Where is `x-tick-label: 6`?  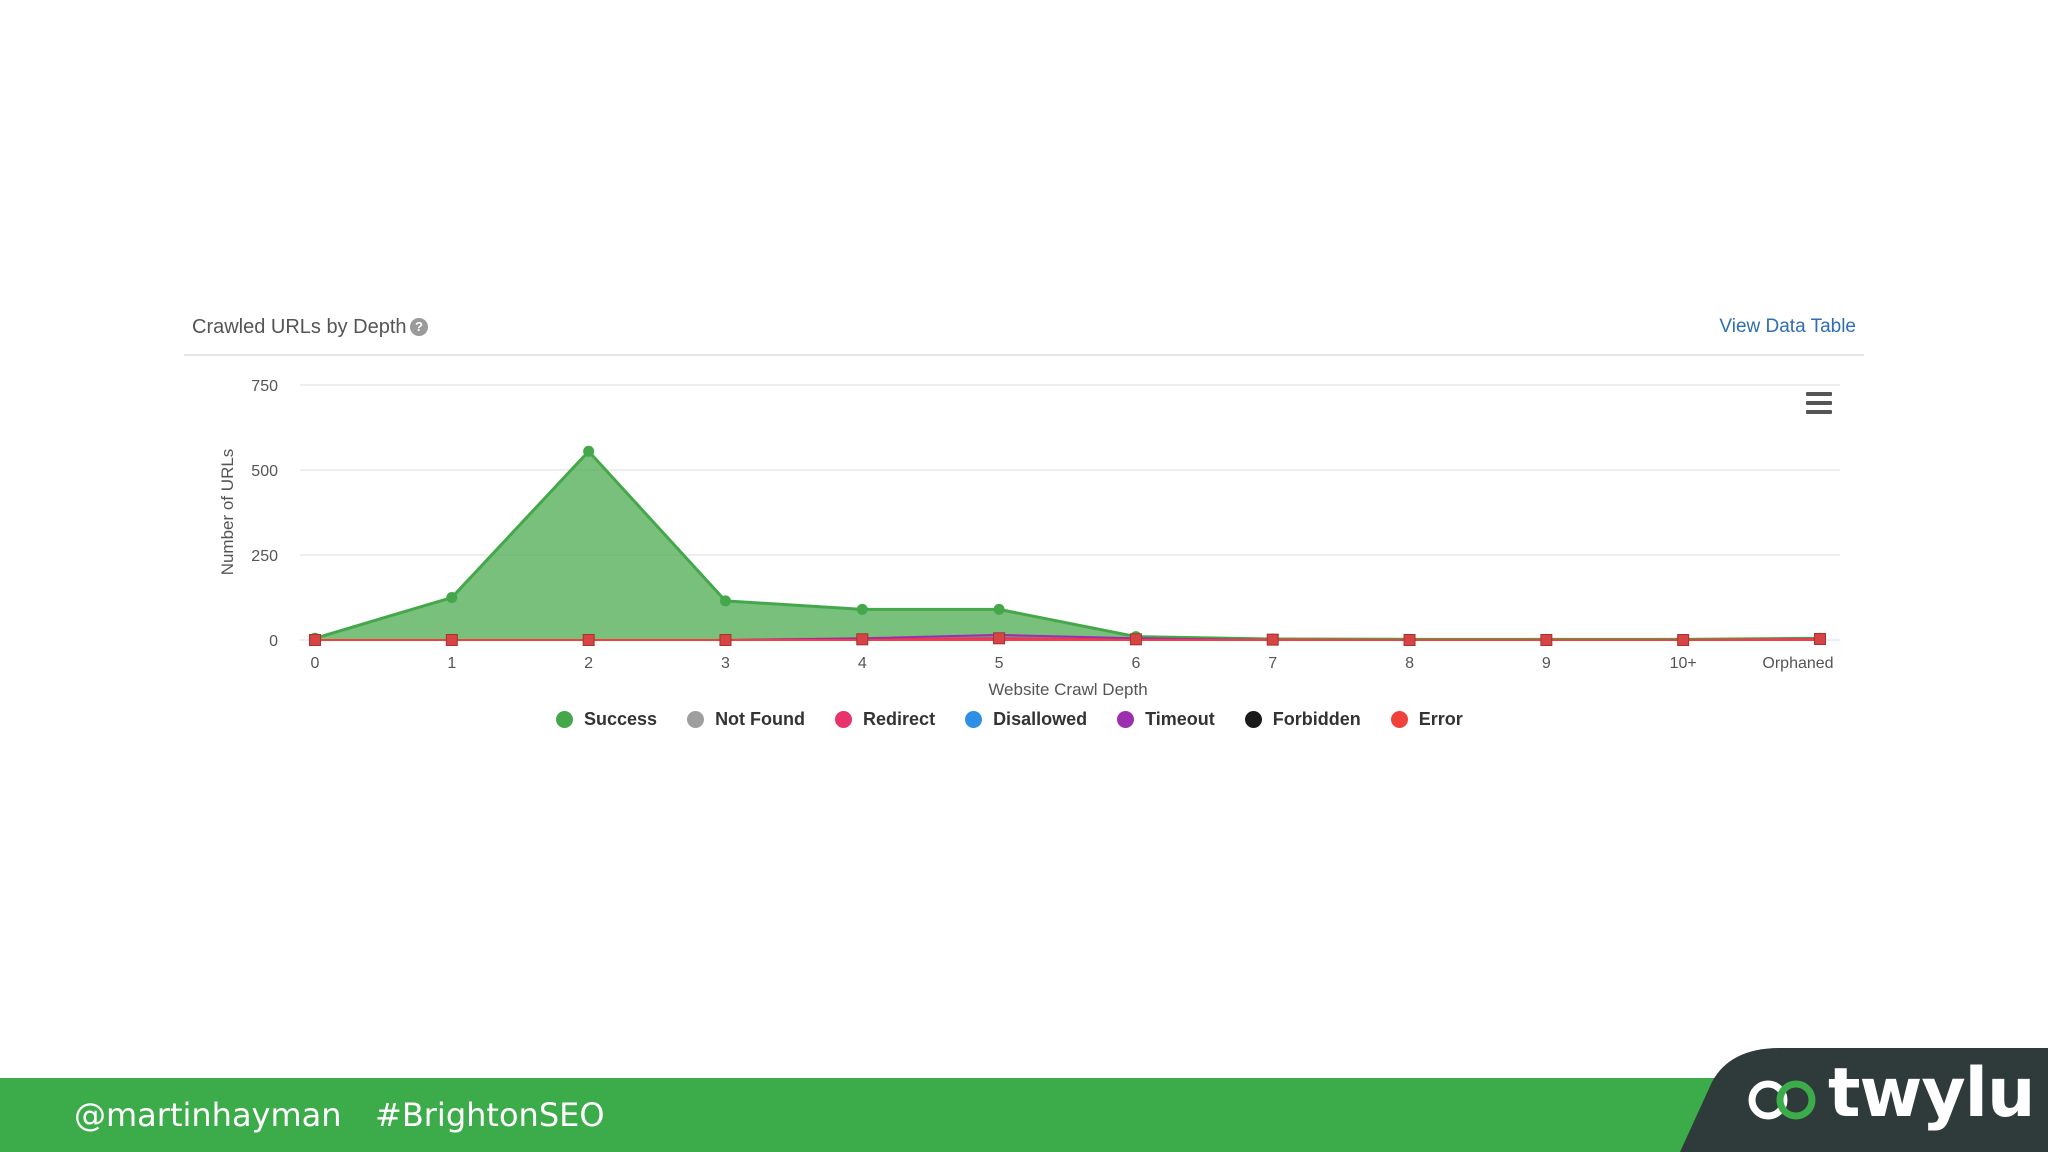
x-tick-label: 6 is located at coordinates (1135, 663).